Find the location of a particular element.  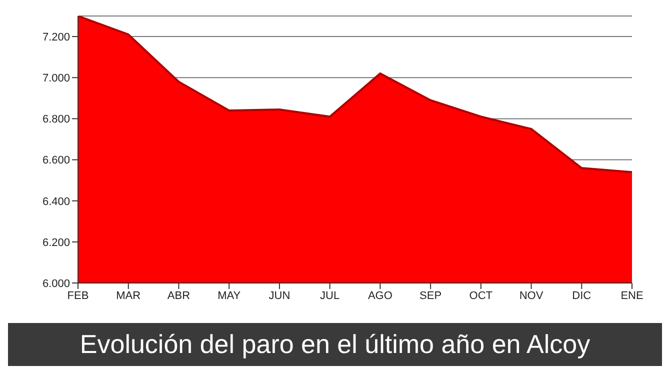

x-tick-label: DIC is located at coordinates (582, 296).